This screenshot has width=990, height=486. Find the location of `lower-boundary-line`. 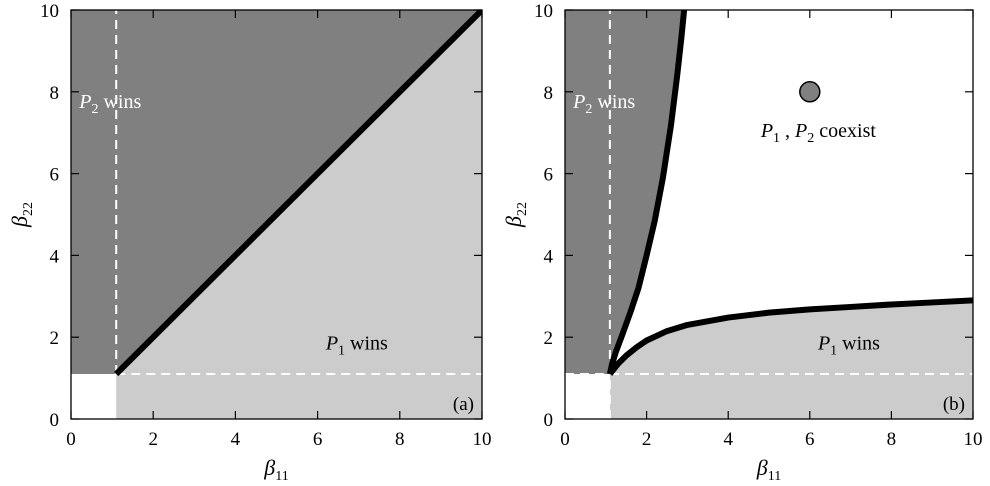

lower-boundary-line is located at coordinates (790, 336).